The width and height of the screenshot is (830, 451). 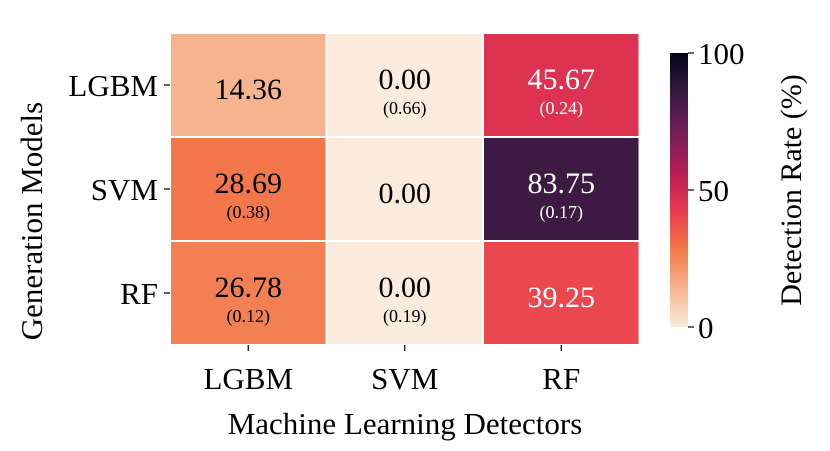 What do you see at coordinates (562, 79) in the screenshot?
I see `cell-value-label: 45.67` at bounding box center [562, 79].